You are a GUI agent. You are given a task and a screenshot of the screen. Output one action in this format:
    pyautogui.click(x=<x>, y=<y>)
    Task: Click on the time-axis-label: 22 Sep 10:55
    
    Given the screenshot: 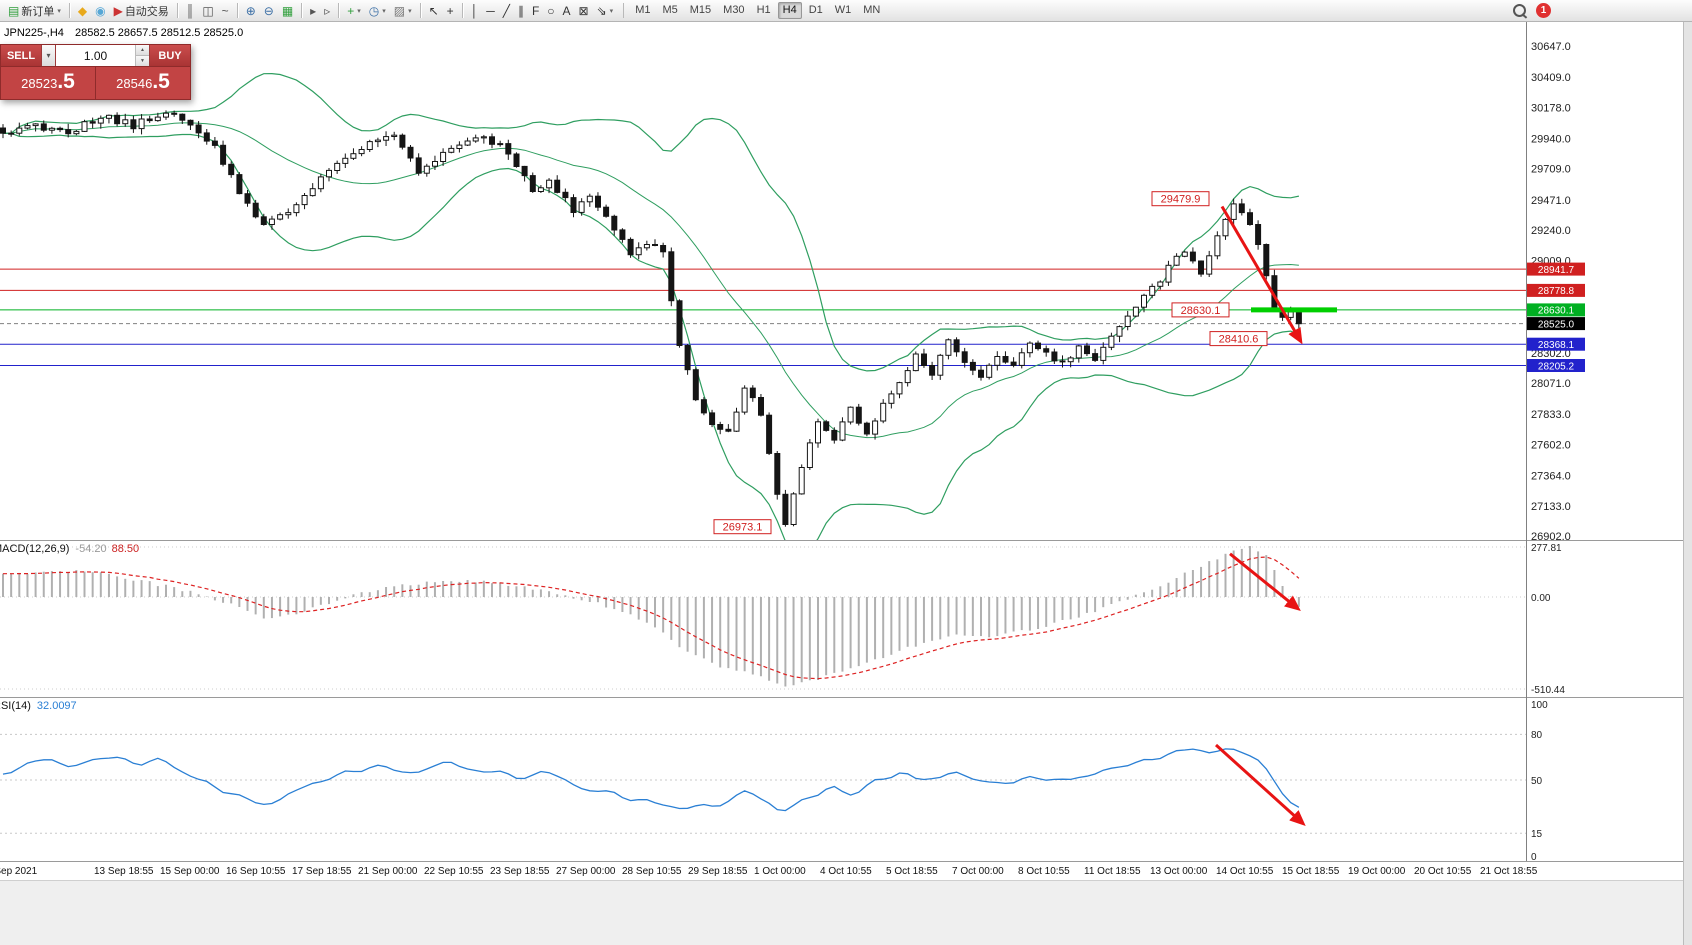 What is the action you would take?
    pyautogui.click(x=454, y=871)
    